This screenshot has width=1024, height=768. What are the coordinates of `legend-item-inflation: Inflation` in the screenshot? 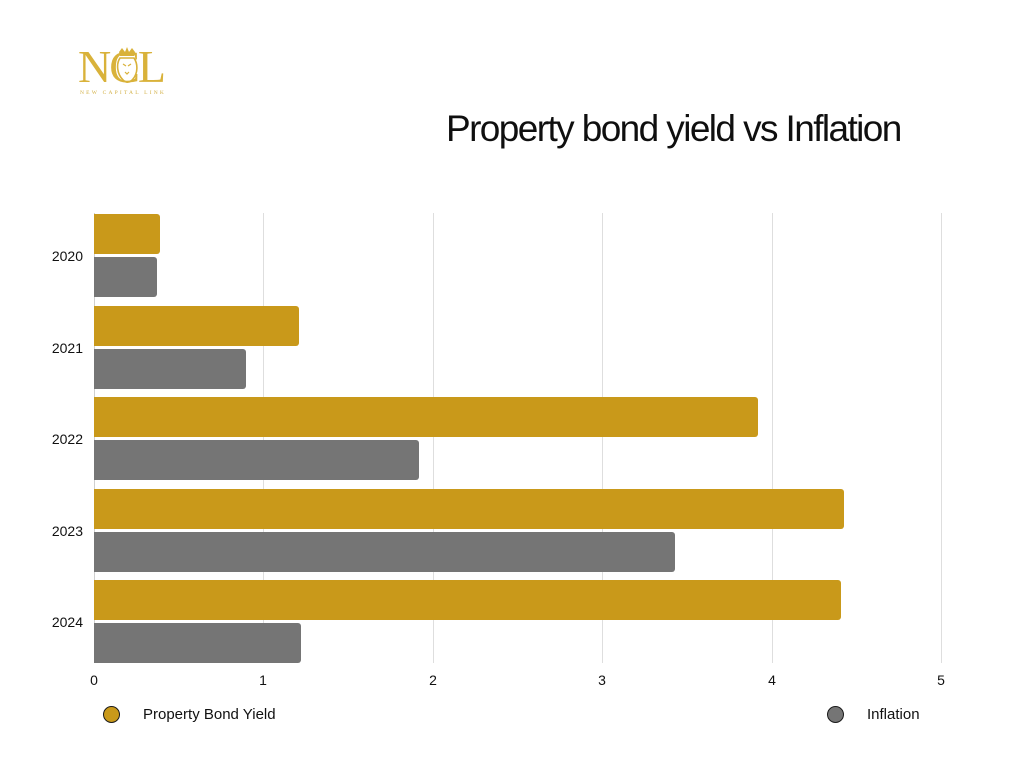 It's located at (873, 714).